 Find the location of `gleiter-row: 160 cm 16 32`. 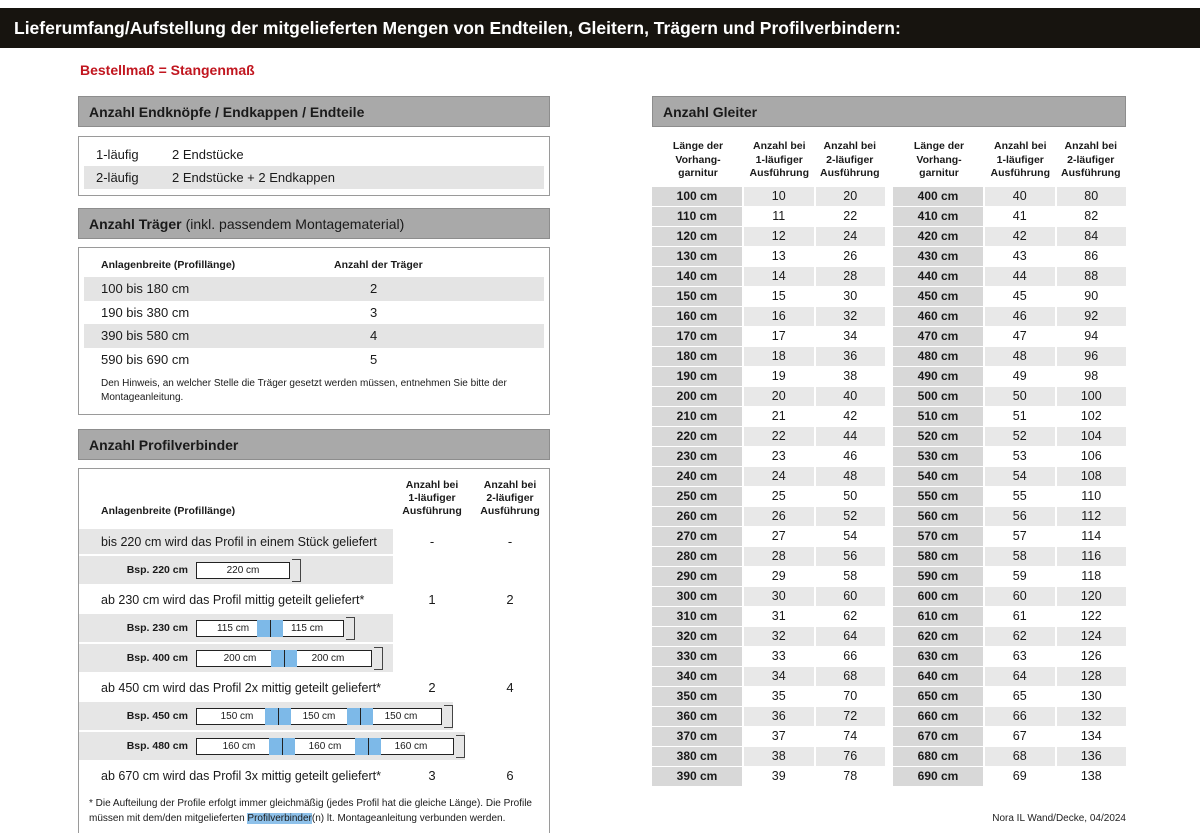

gleiter-row: 160 cm 16 32 is located at coordinates (768, 316).